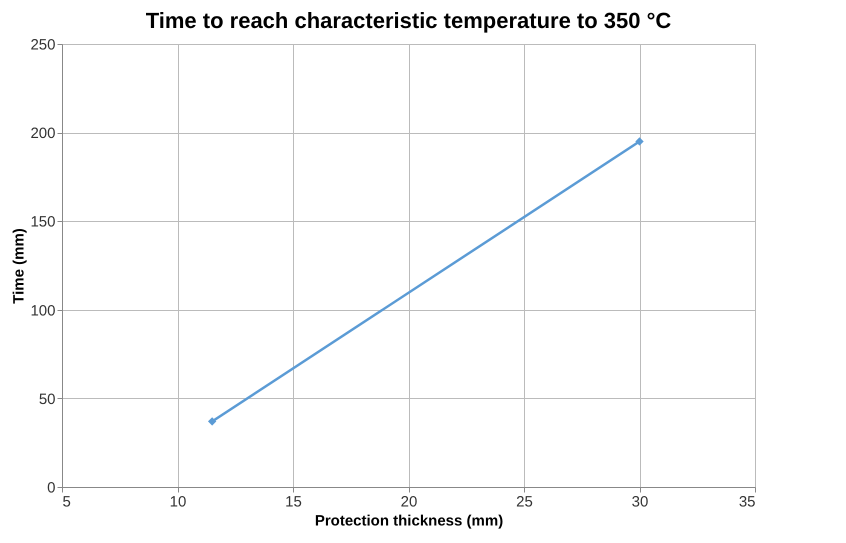 The height and width of the screenshot is (543, 846). I want to click on chart-title: Time to reach characteristic temperature to 350 °C, so click(409, 20).